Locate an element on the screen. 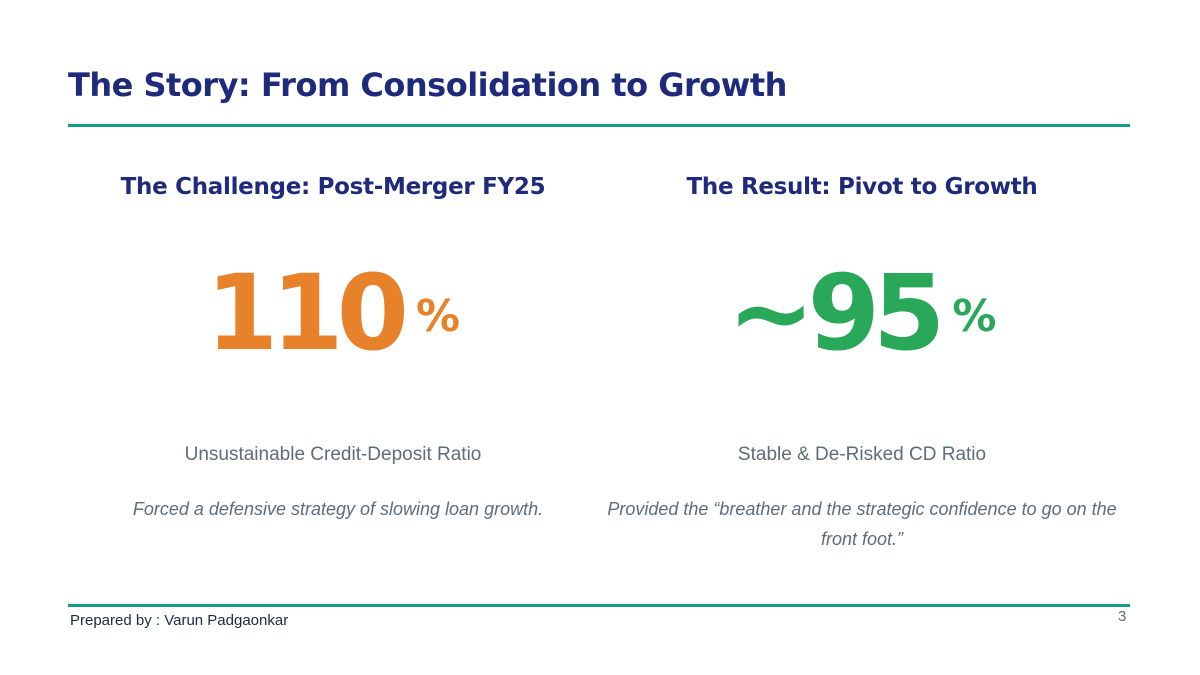 The image size is (1200, 675). prepared-by: Prepared by : Varun Padgaonkar is located at coordinates (179, 620).